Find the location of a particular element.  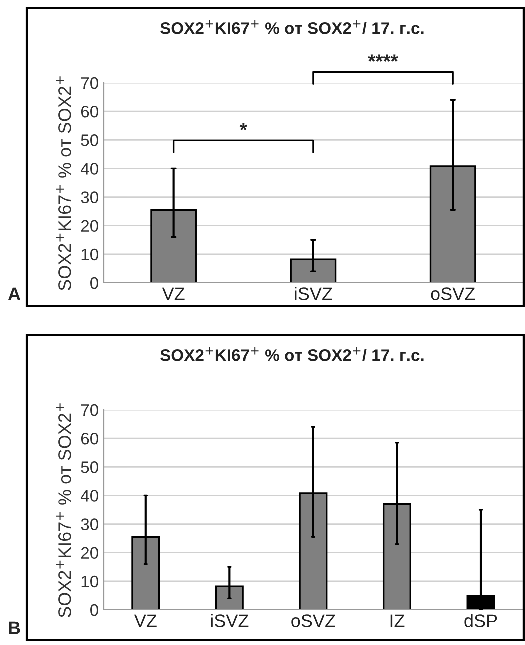

x-tick-label: IZ is located at coordinates (397, 621).